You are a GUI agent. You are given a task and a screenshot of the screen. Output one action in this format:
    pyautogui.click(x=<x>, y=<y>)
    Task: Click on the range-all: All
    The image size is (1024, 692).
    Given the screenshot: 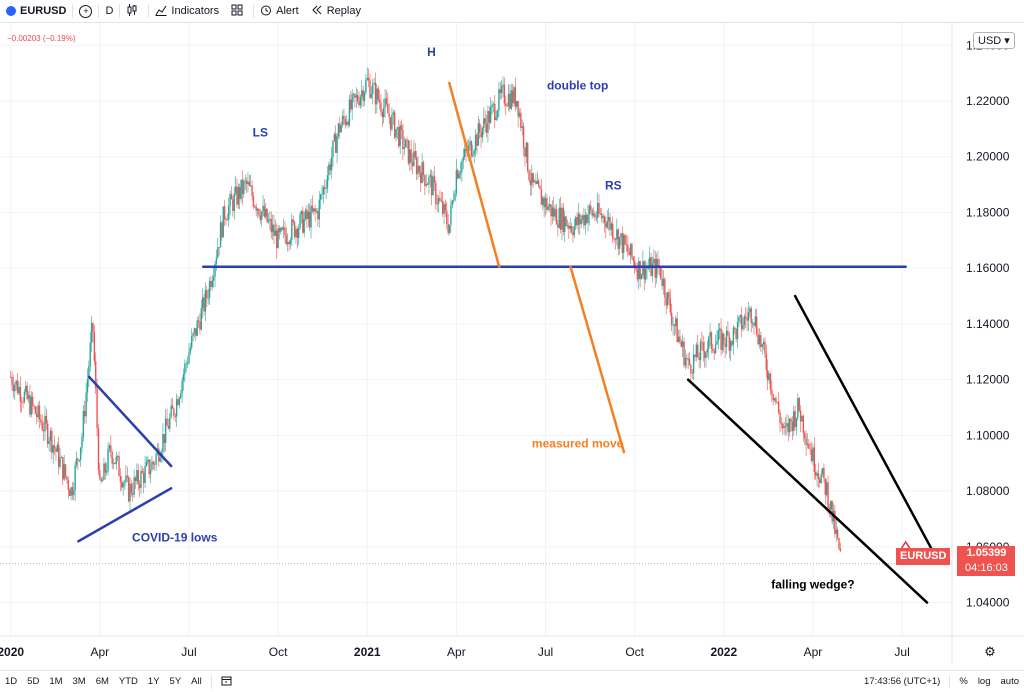 What is the action you would take?
    pyautogui.click(x=196, y=681)
    